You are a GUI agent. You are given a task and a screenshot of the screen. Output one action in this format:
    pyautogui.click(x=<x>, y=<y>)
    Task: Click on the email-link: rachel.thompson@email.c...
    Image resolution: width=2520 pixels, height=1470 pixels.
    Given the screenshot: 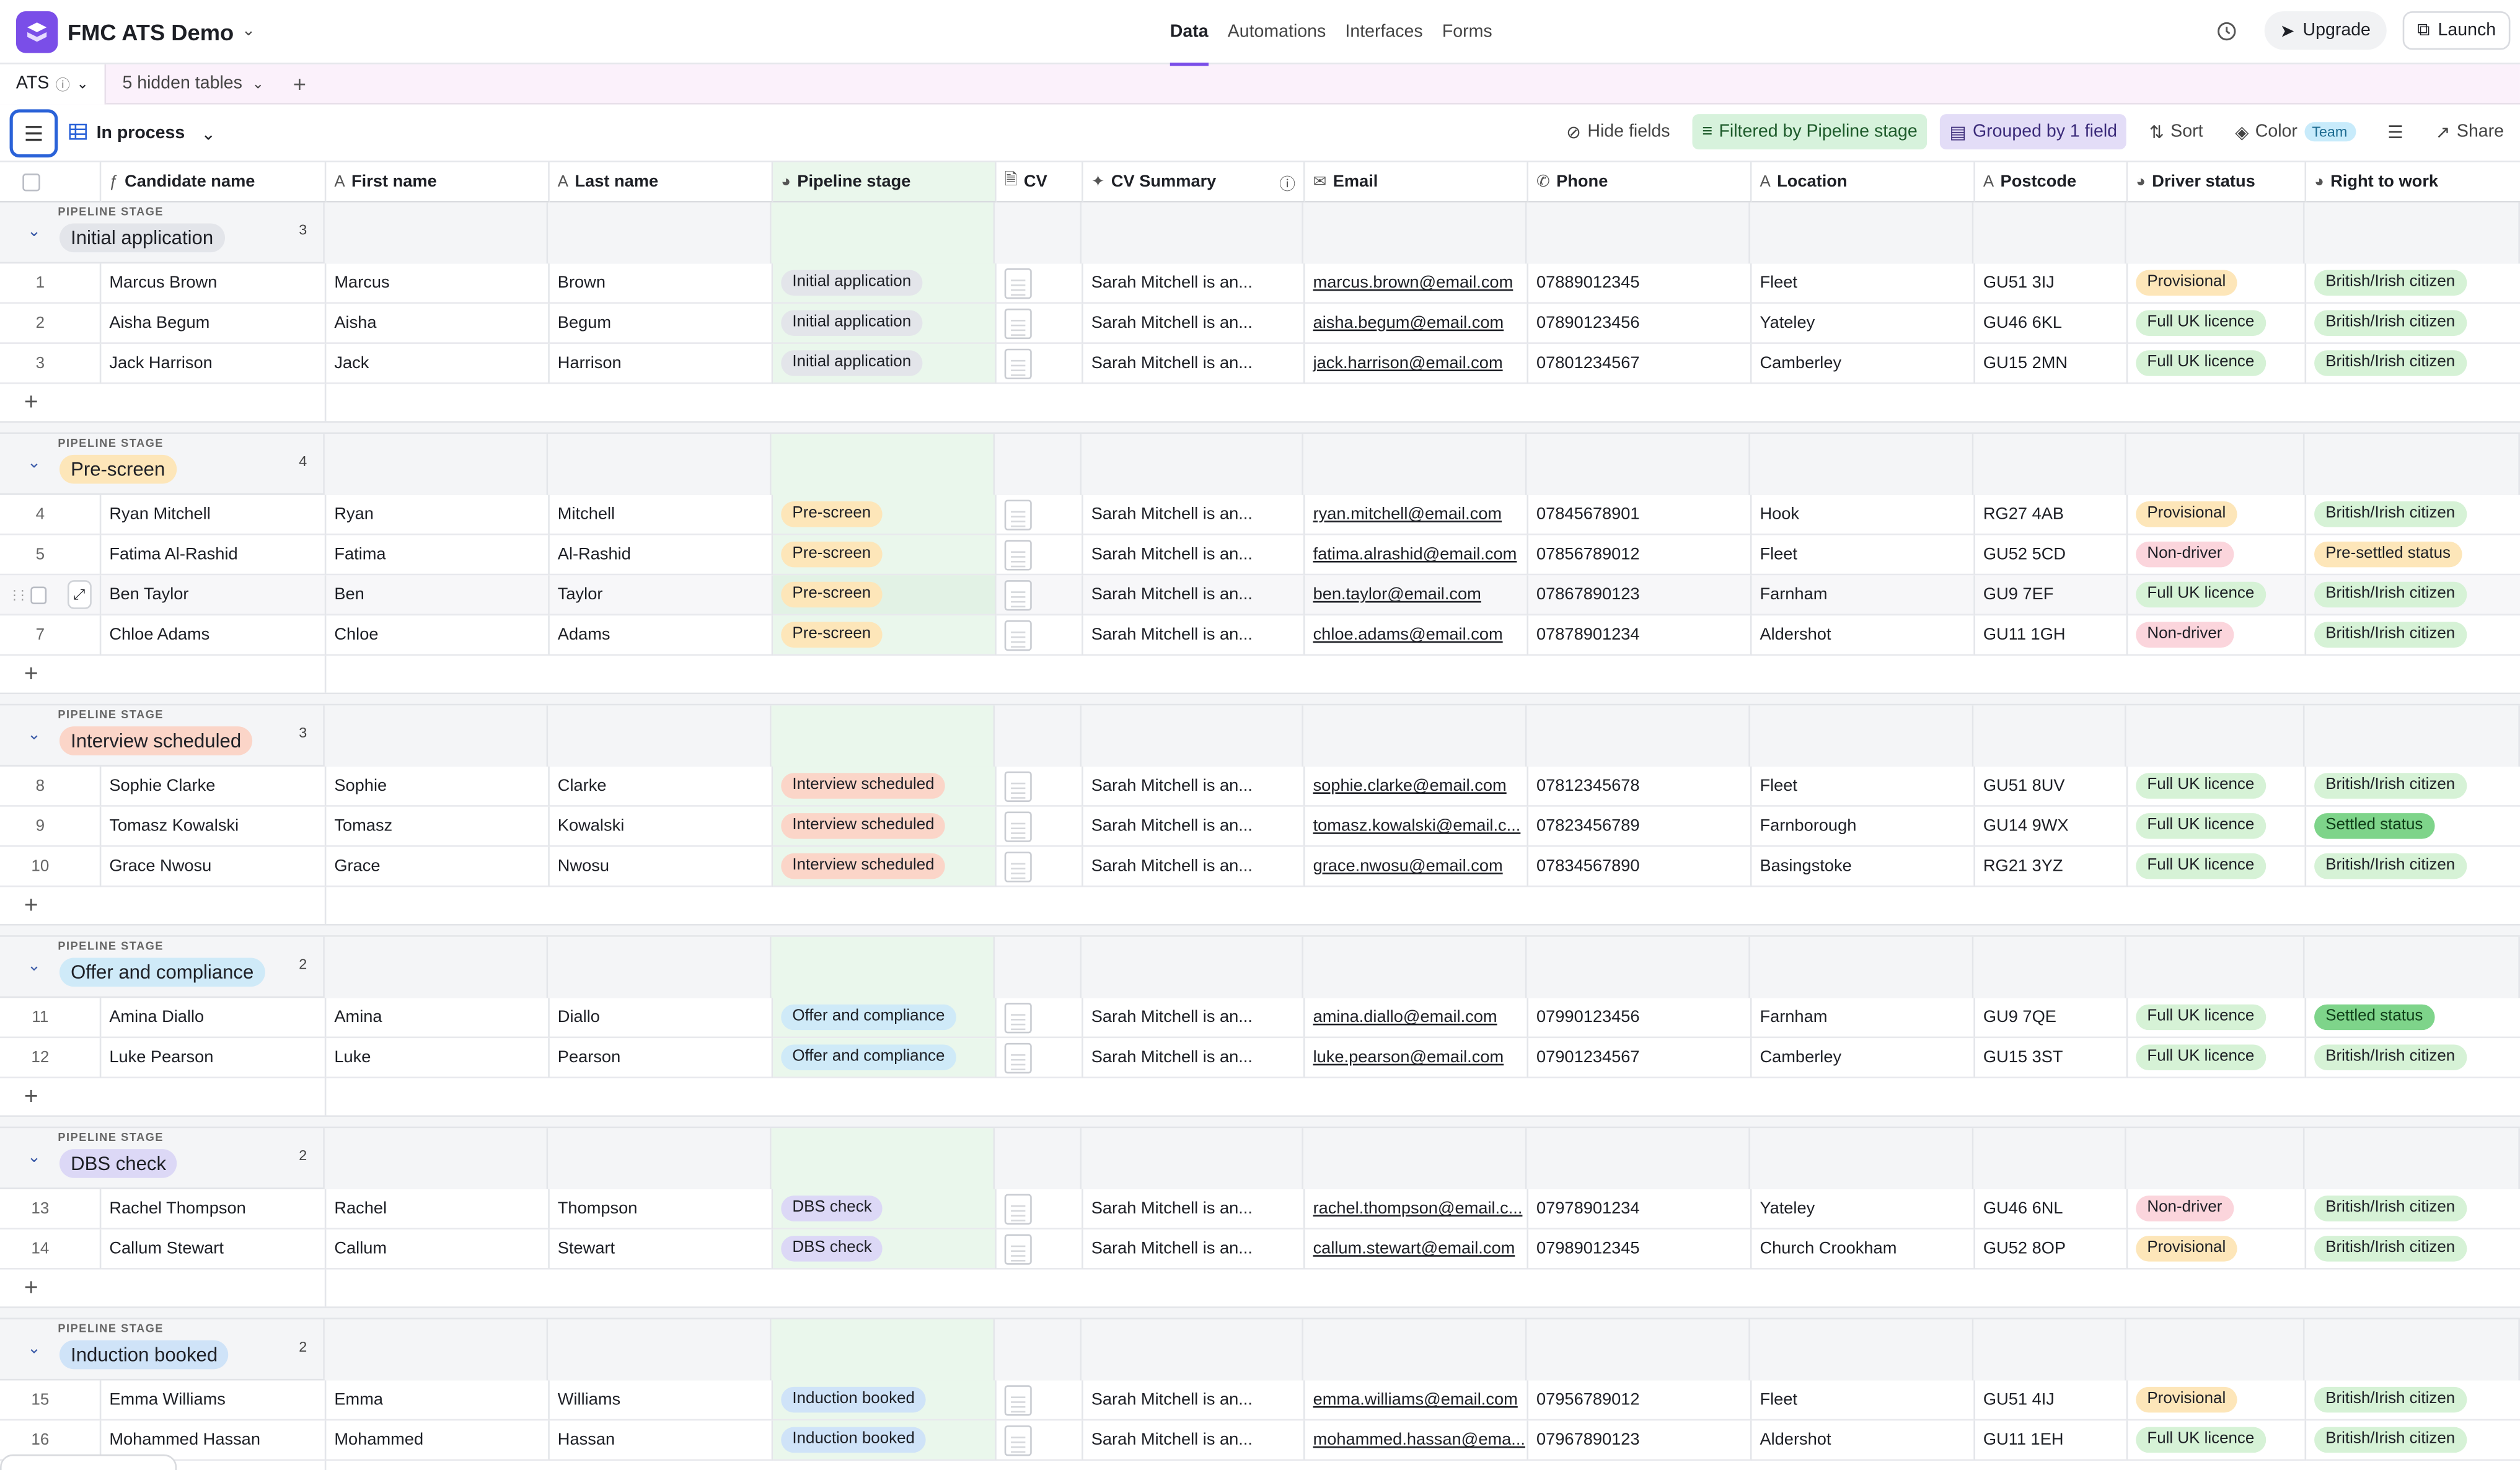 What is the action you would take?
    pyautogui.click(x=1418, y=1208)
    